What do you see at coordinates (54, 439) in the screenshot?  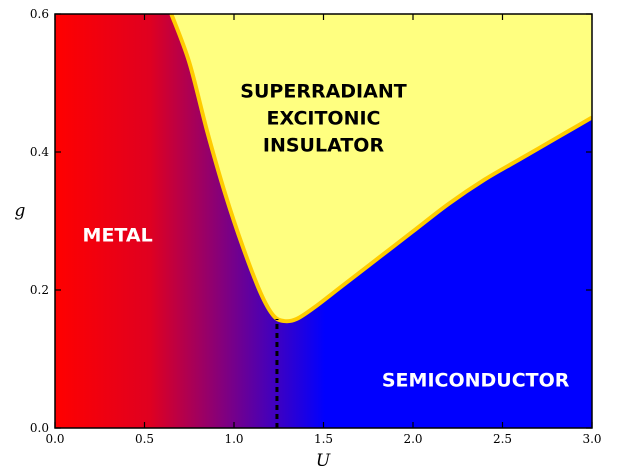 I see `x-tick-label: 0.0` at bounding box center [54, 439].